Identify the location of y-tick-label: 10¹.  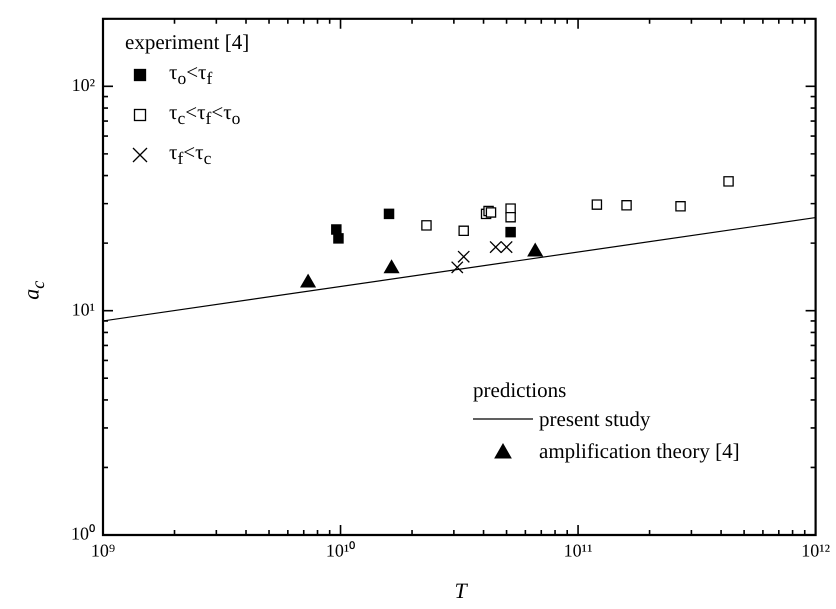
(83, 309).